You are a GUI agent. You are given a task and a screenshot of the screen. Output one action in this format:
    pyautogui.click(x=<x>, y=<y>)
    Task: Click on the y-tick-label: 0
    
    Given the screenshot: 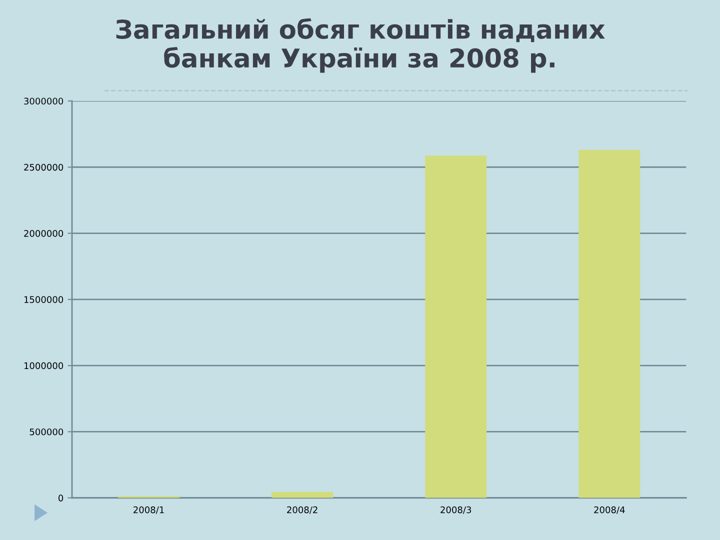 What is the action you would take?
    pyautogui.click(x=61, y=498)
    